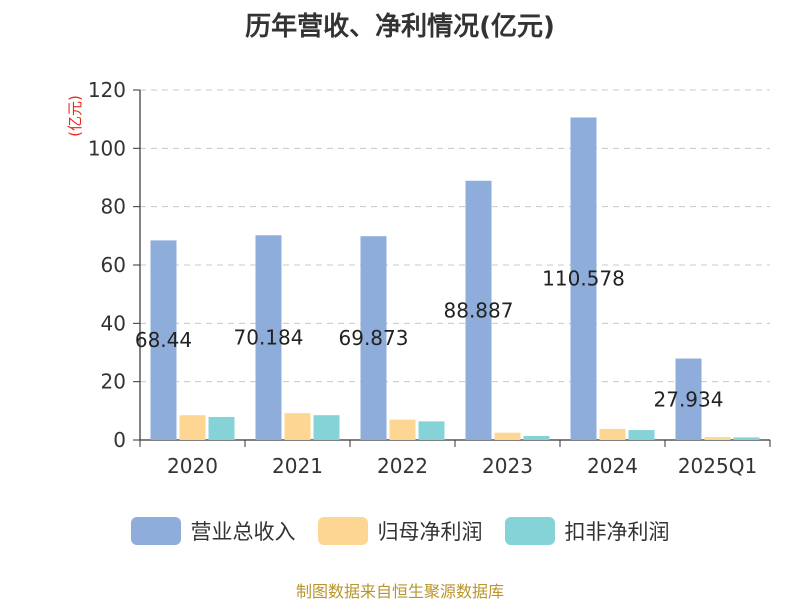 Image resolution: width=800 pixels, height=602 pixels. Describe the element at coordinates (113, 382) in the screenshot. I see `y-tick-label: 20` at that location.